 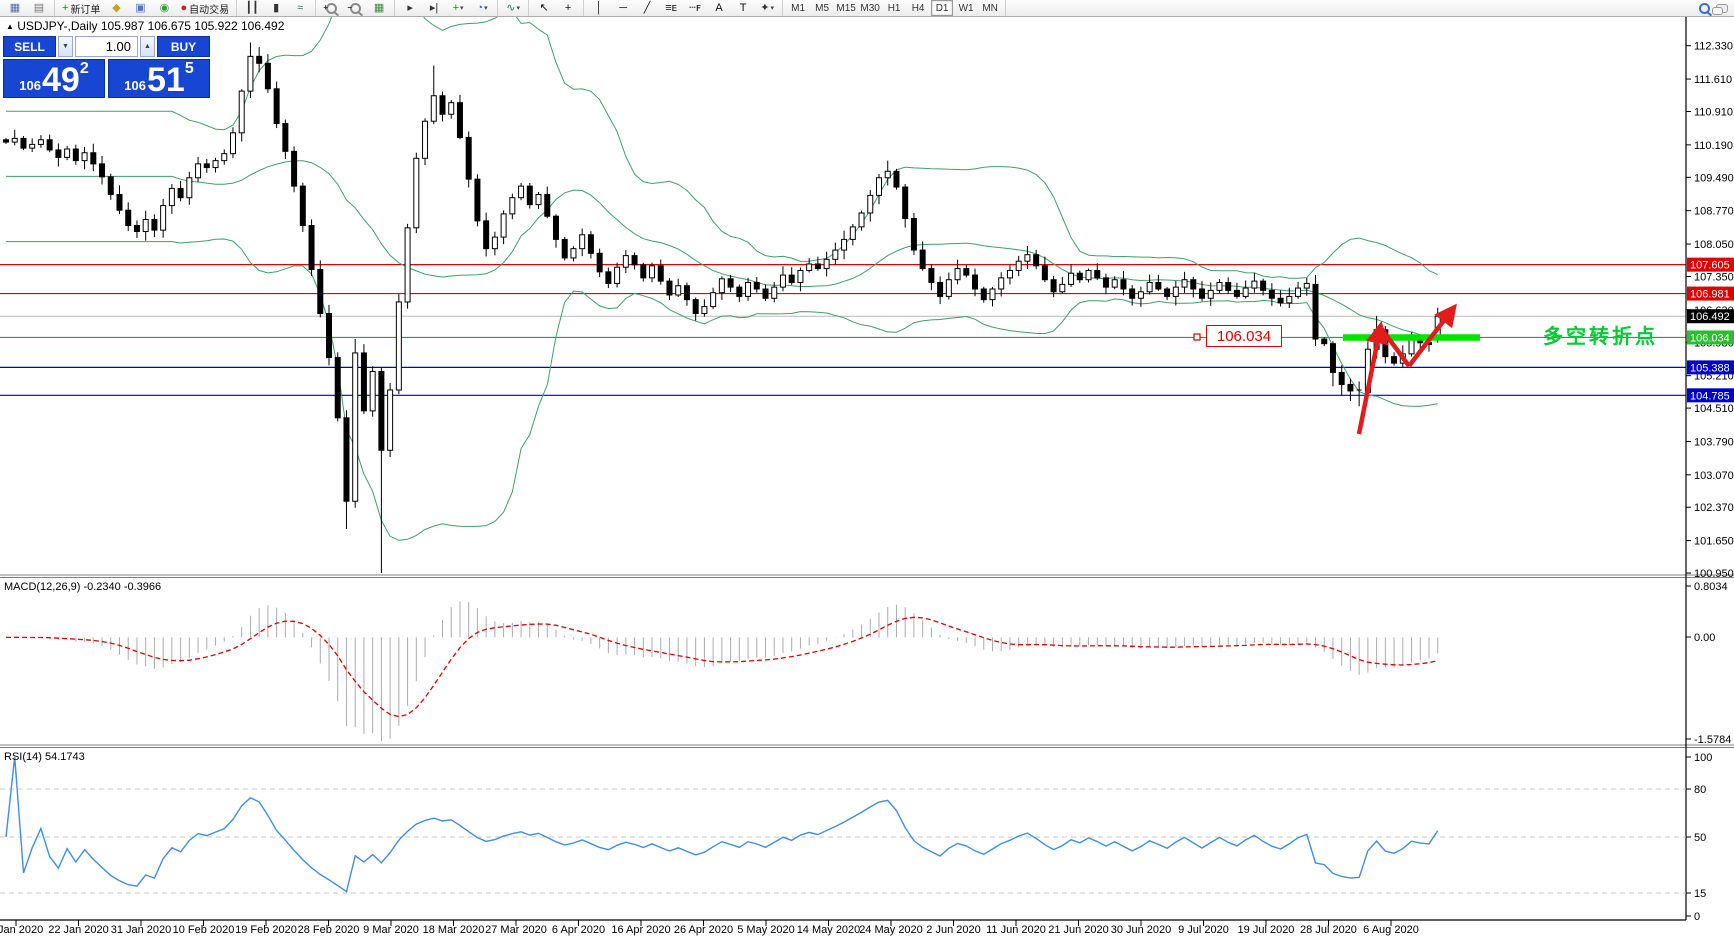 What do you see at coordinates (458, 8) in the screenshot?
I see `add-chart-button: + ▾` at bounding box center [458, 8].